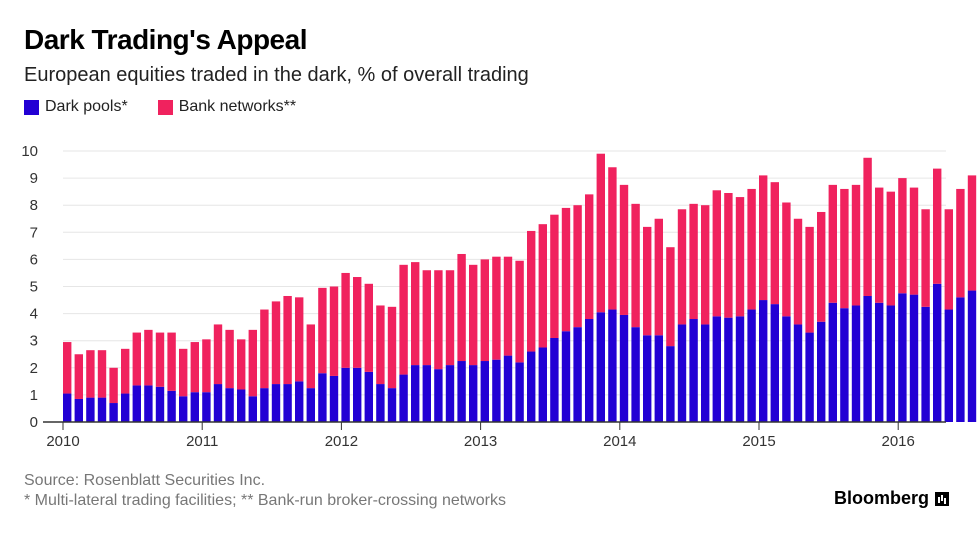  Describe the element at coordinates (237, 106) in the screenshot. I see `legend-label-bank-networks: Bank networks**` at that location.